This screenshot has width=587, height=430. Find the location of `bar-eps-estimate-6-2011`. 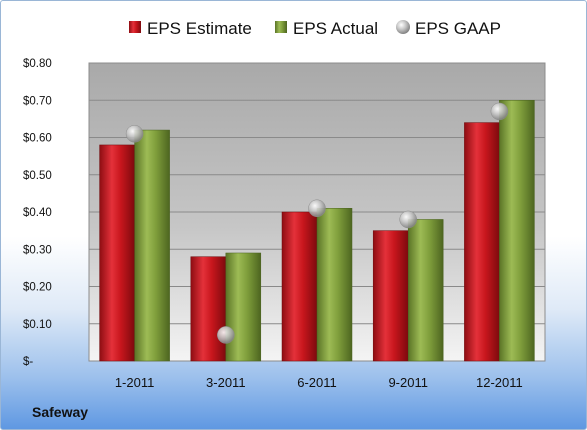

bar-eps-estimate-6-2011 is located at coordinates (299, 286).